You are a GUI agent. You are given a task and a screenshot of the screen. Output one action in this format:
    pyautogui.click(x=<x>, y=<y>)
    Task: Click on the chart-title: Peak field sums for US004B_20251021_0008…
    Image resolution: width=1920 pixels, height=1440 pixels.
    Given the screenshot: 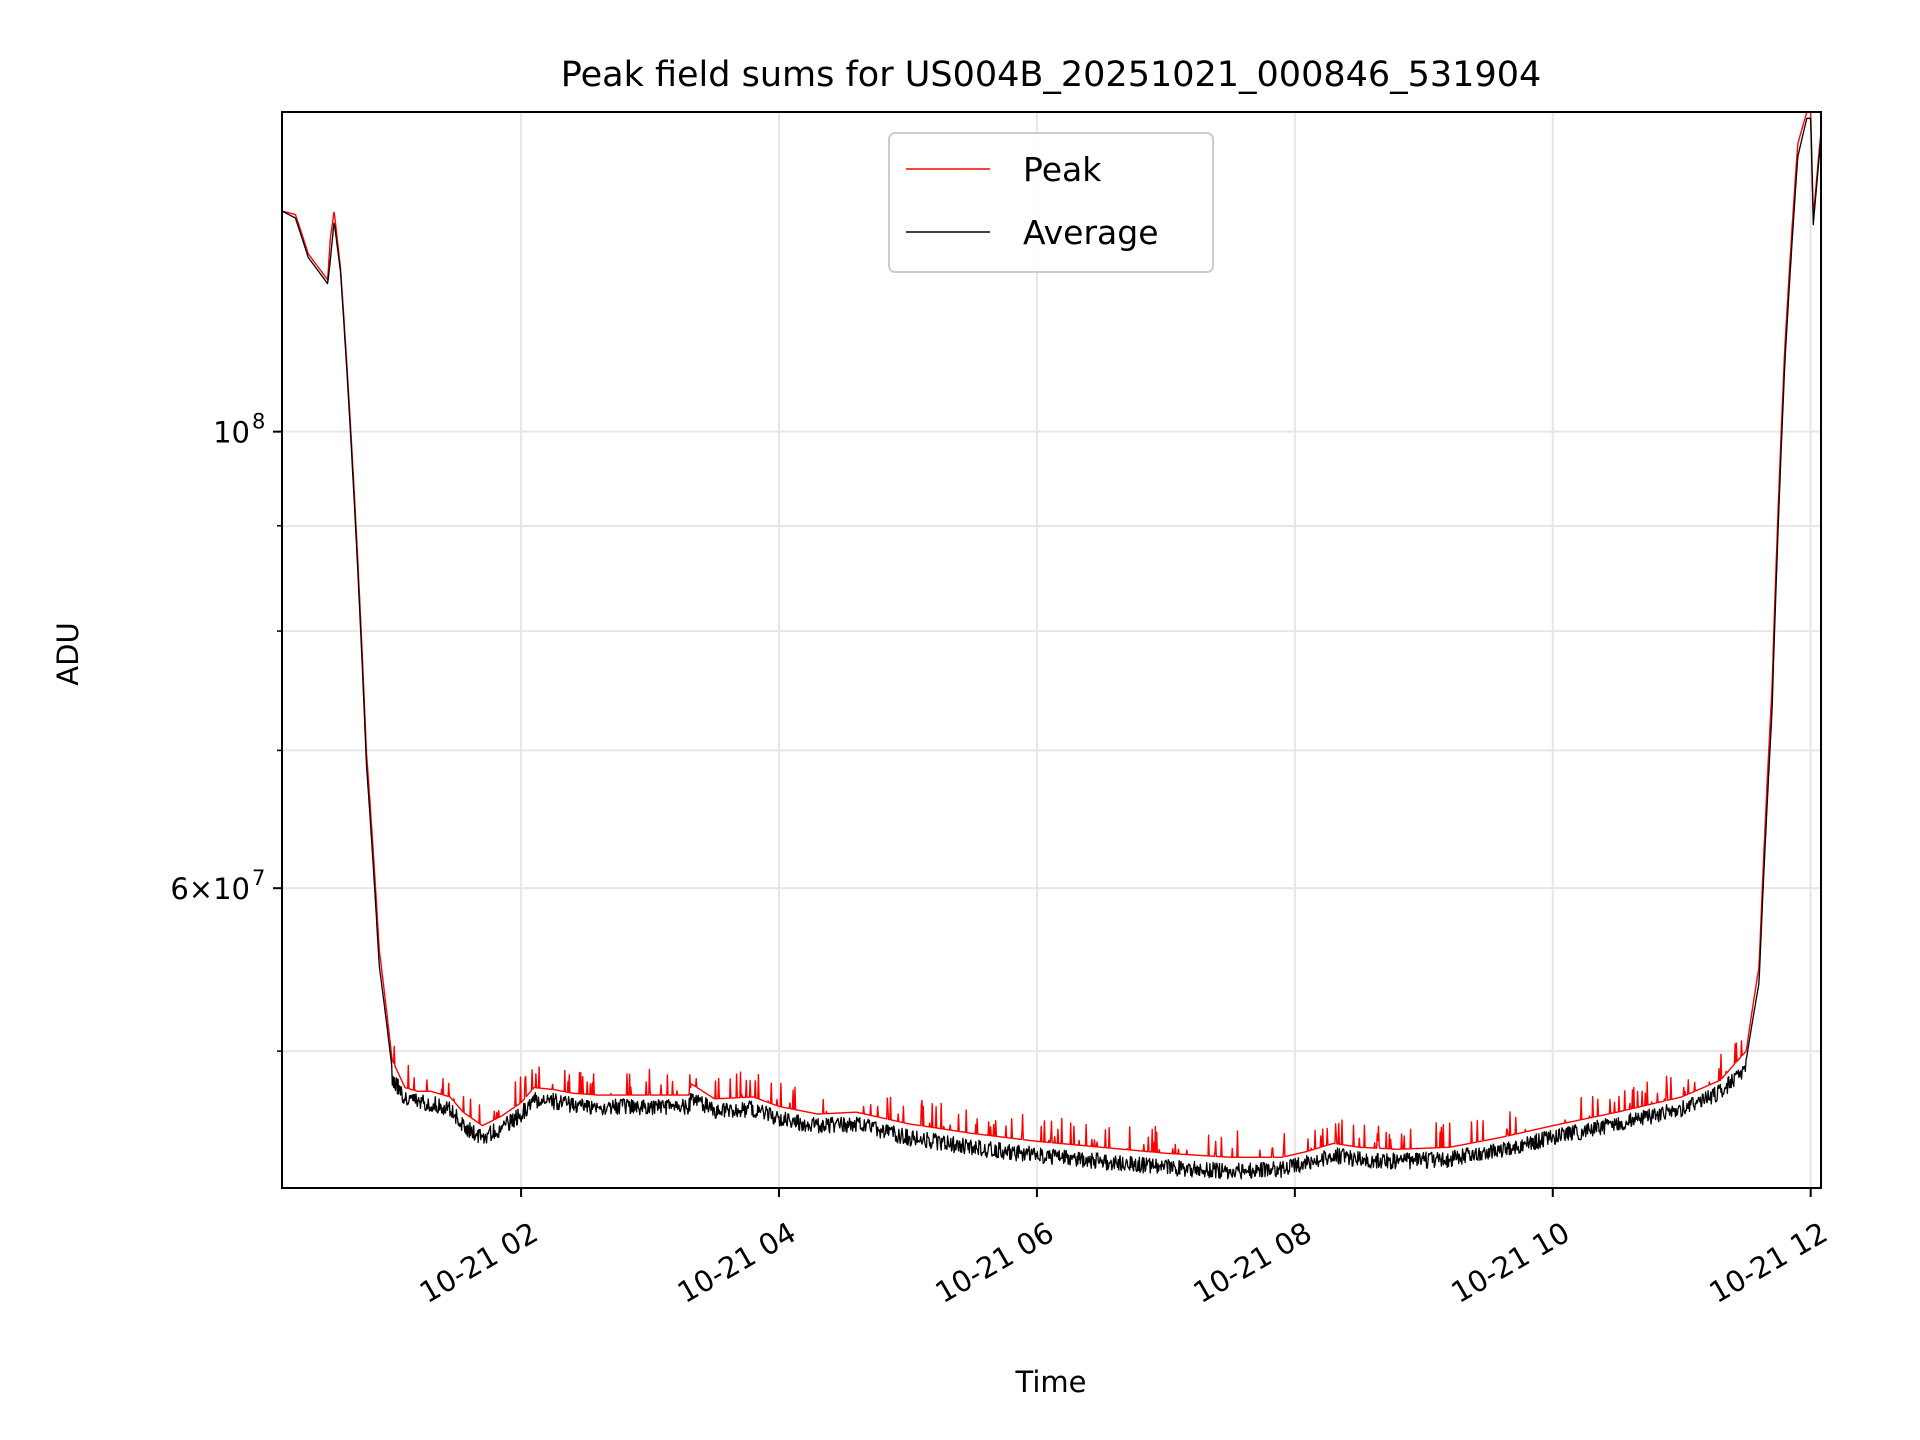 What is the action you would take?
    pyautogui.click(x=1051, y=75)
    